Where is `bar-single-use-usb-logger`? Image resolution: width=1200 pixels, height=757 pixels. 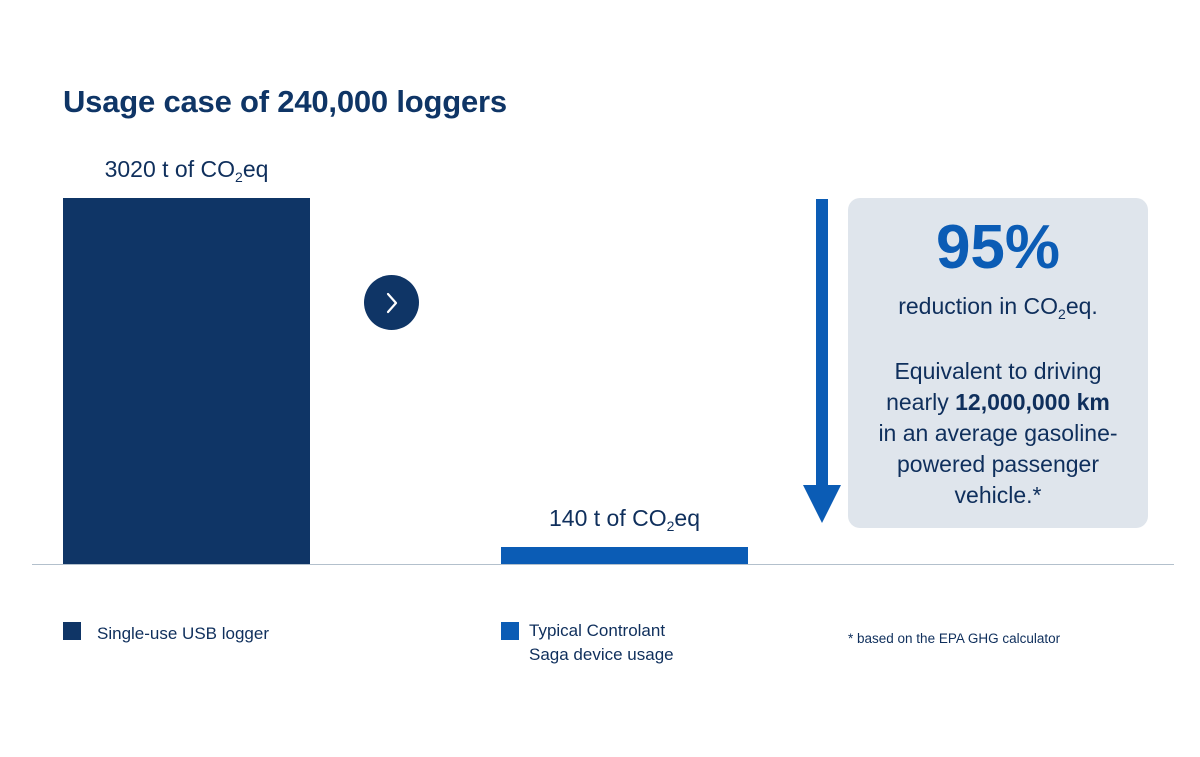
bar-single-use-usb-logger is located at coordinates (186, 381).